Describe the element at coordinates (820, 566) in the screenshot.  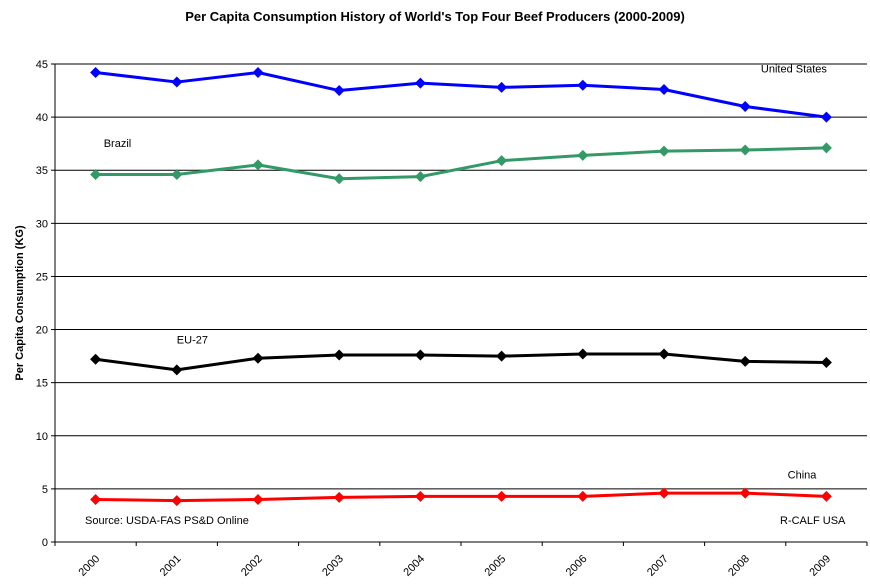
I see `x-tick-label: 2009` at that location.